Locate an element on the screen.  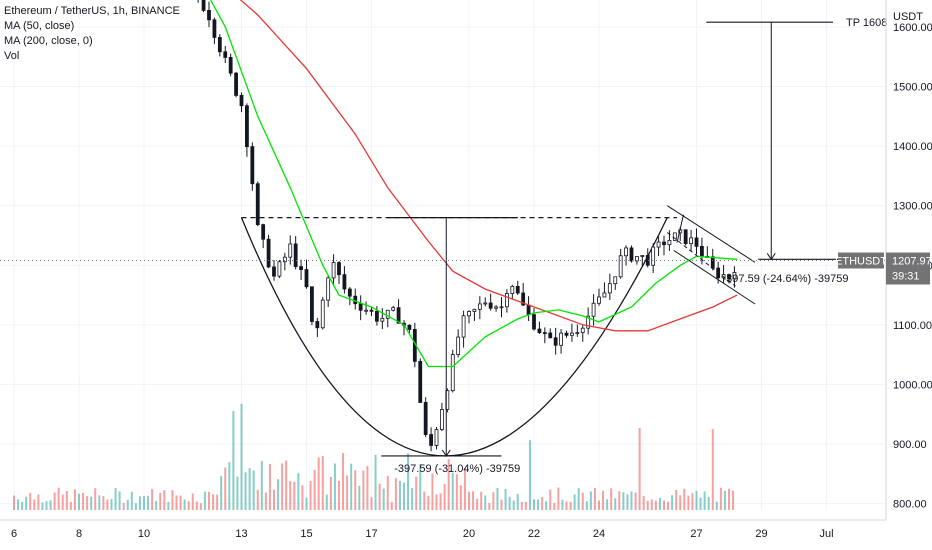
time-axis: 6 8 10 13 15 17 20 22 24 27 29 Jul is located at coordinates (443, 529).